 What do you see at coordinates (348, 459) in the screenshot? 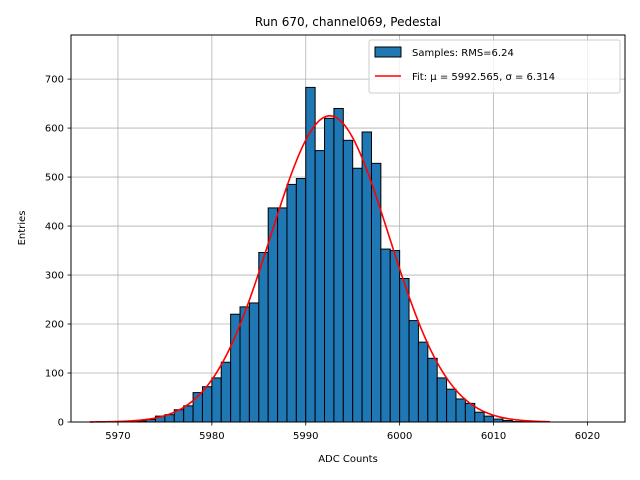
I see `x-axis-label: ADC Counts` at bounding box center [348, 459].